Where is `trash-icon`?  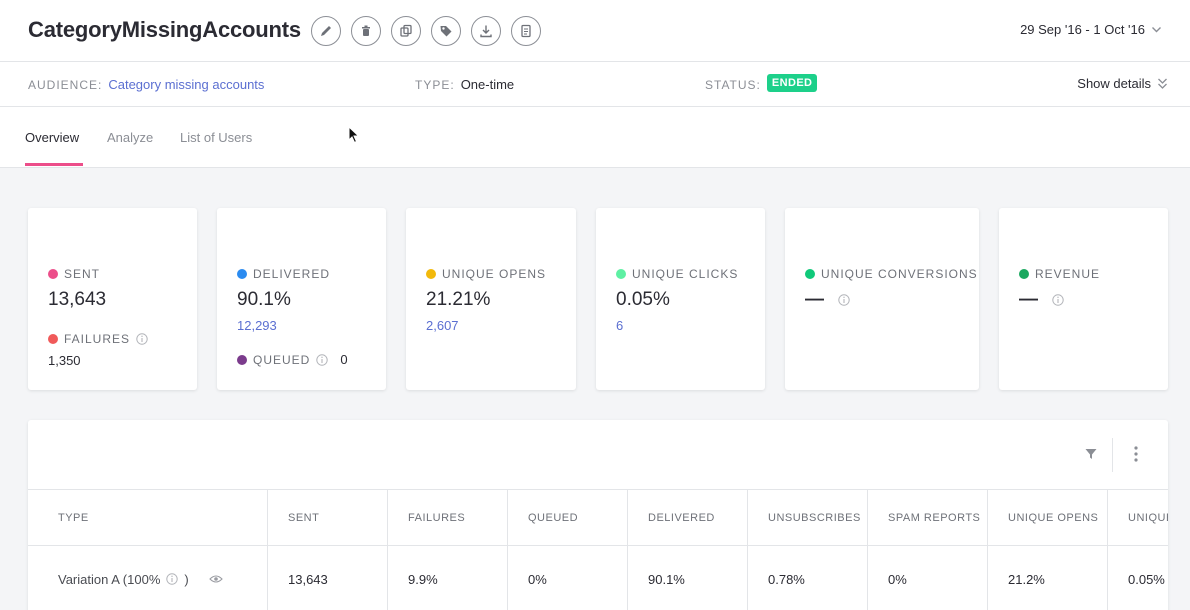
trash-icon is located at coordinates (366, 30).